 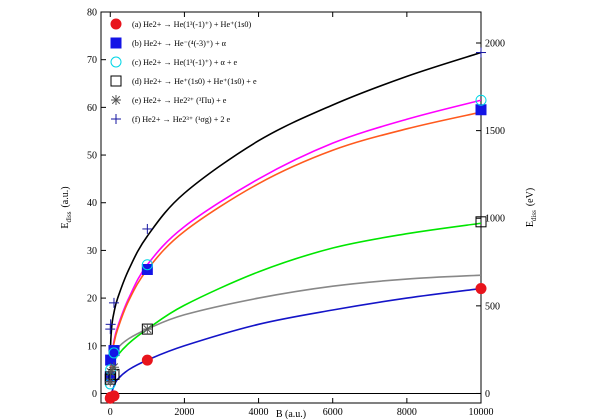 I want to click on y-axis-label-right: Ediss (eV), so click(x=531, y=207).